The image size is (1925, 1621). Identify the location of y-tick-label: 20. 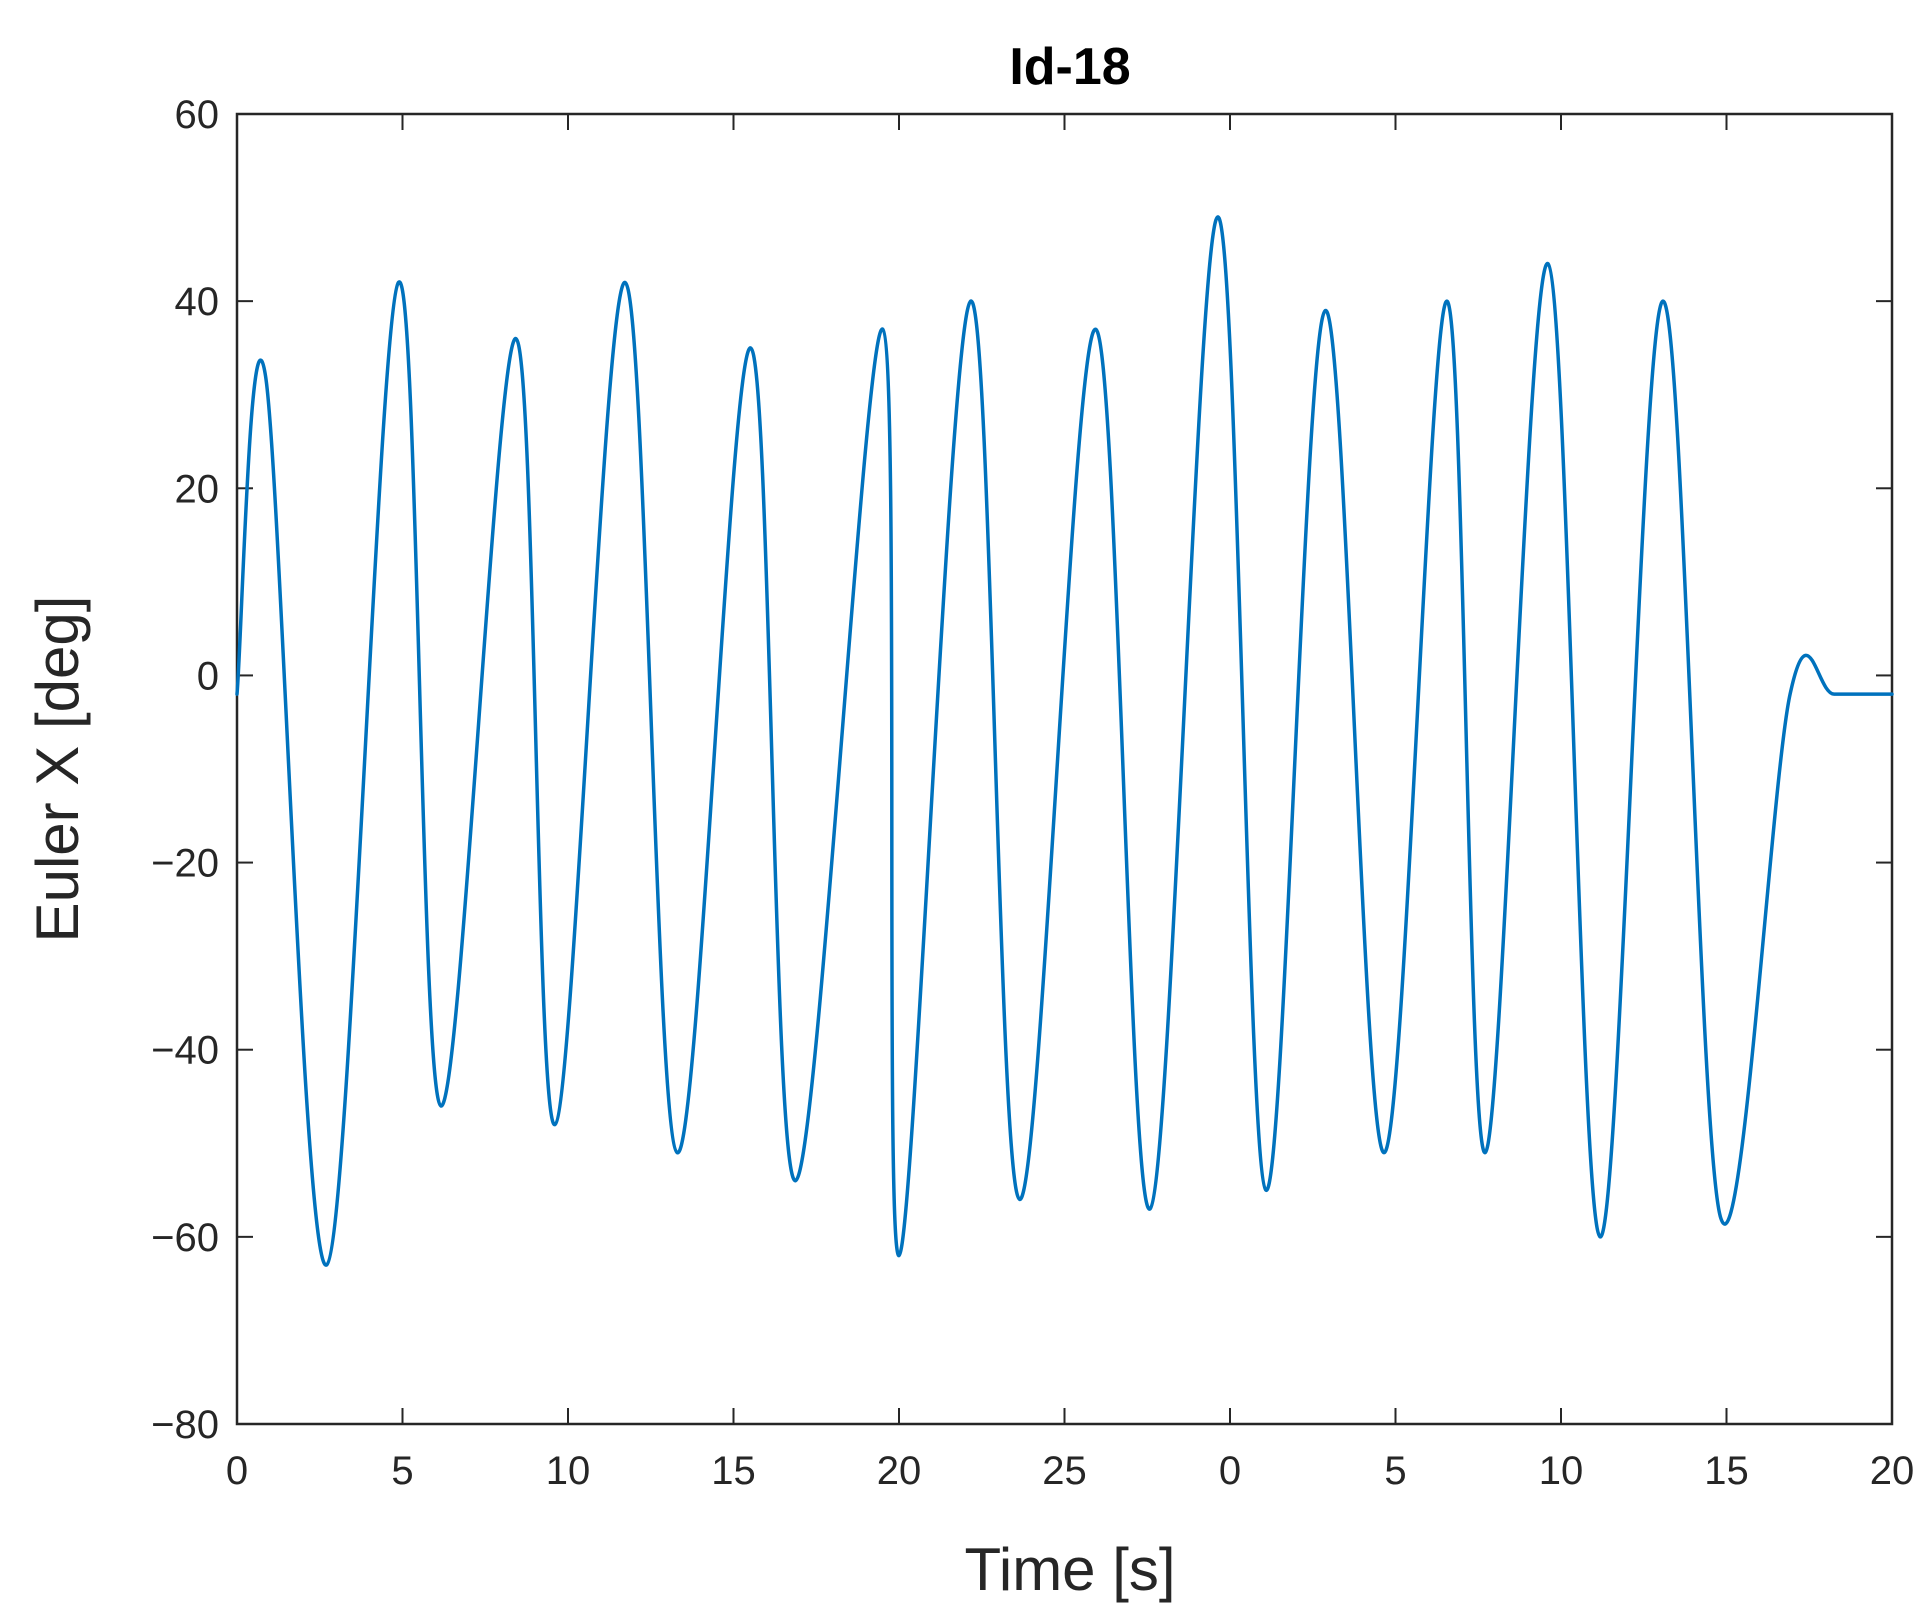
(197, 489).